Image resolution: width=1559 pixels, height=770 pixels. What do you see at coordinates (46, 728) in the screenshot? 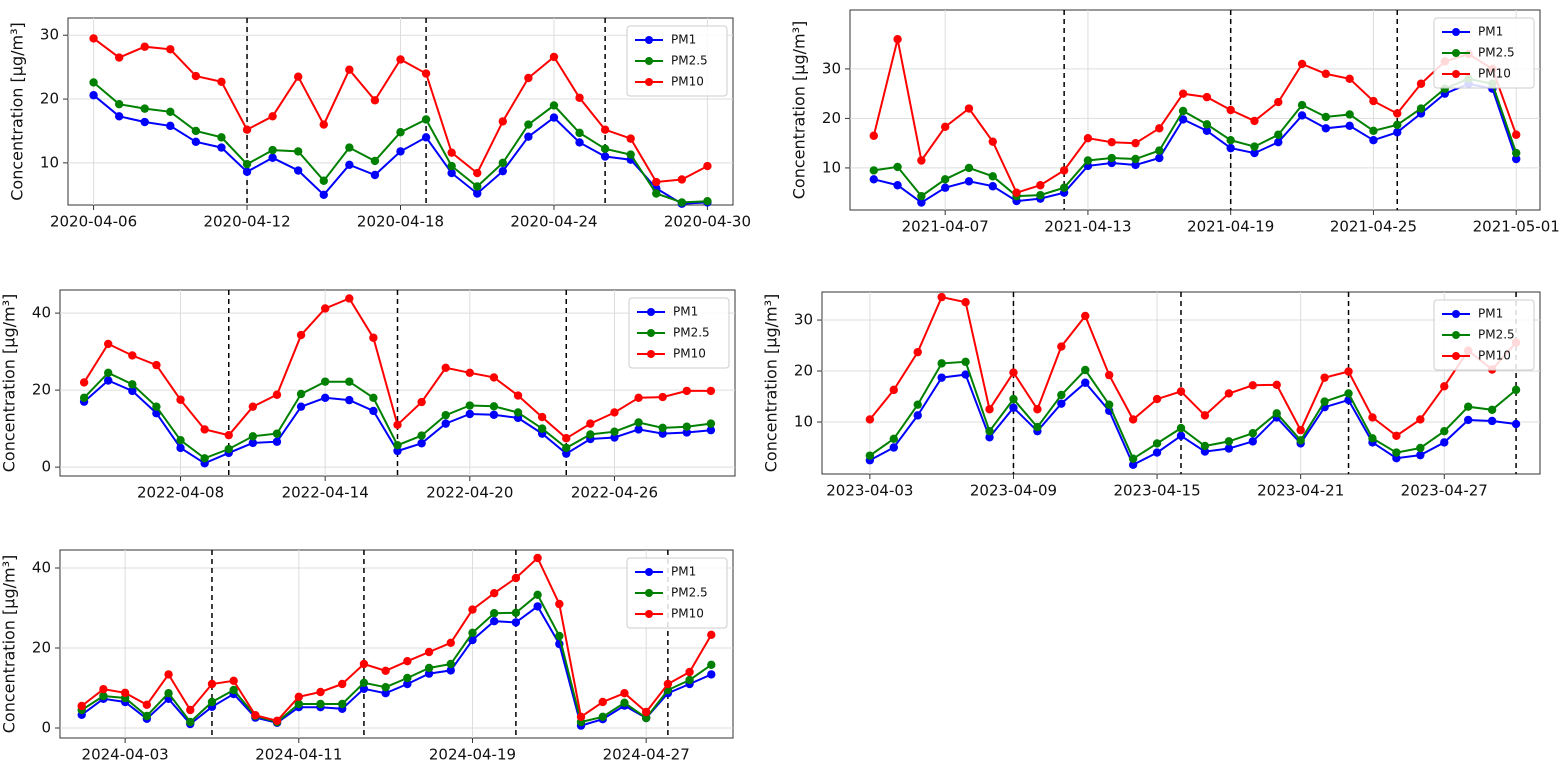
I see `y-tick-label: 0` at bounding box center [46, 728].